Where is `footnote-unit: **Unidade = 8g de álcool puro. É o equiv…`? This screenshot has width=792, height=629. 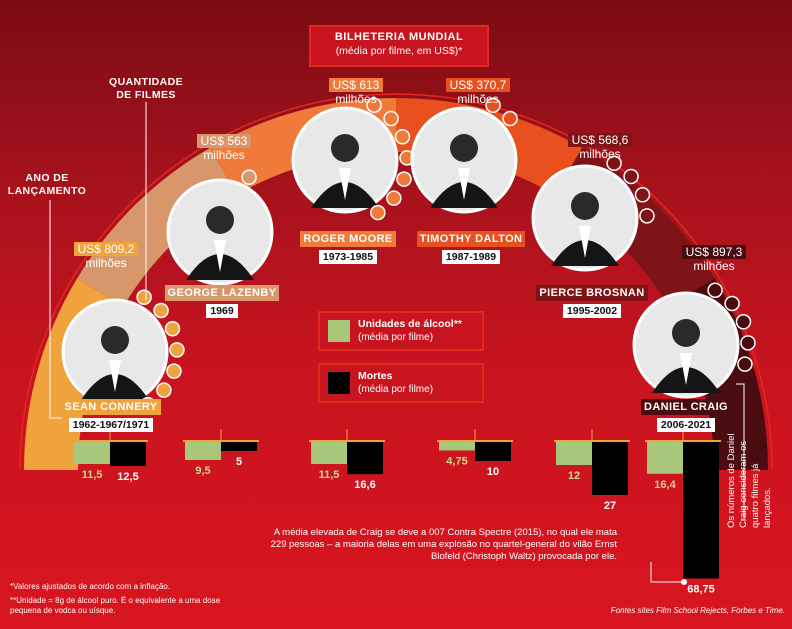 footnote-unit: **Unidade = 8g de álcool puro. É o equiv… is located at coordinates (115, 605).